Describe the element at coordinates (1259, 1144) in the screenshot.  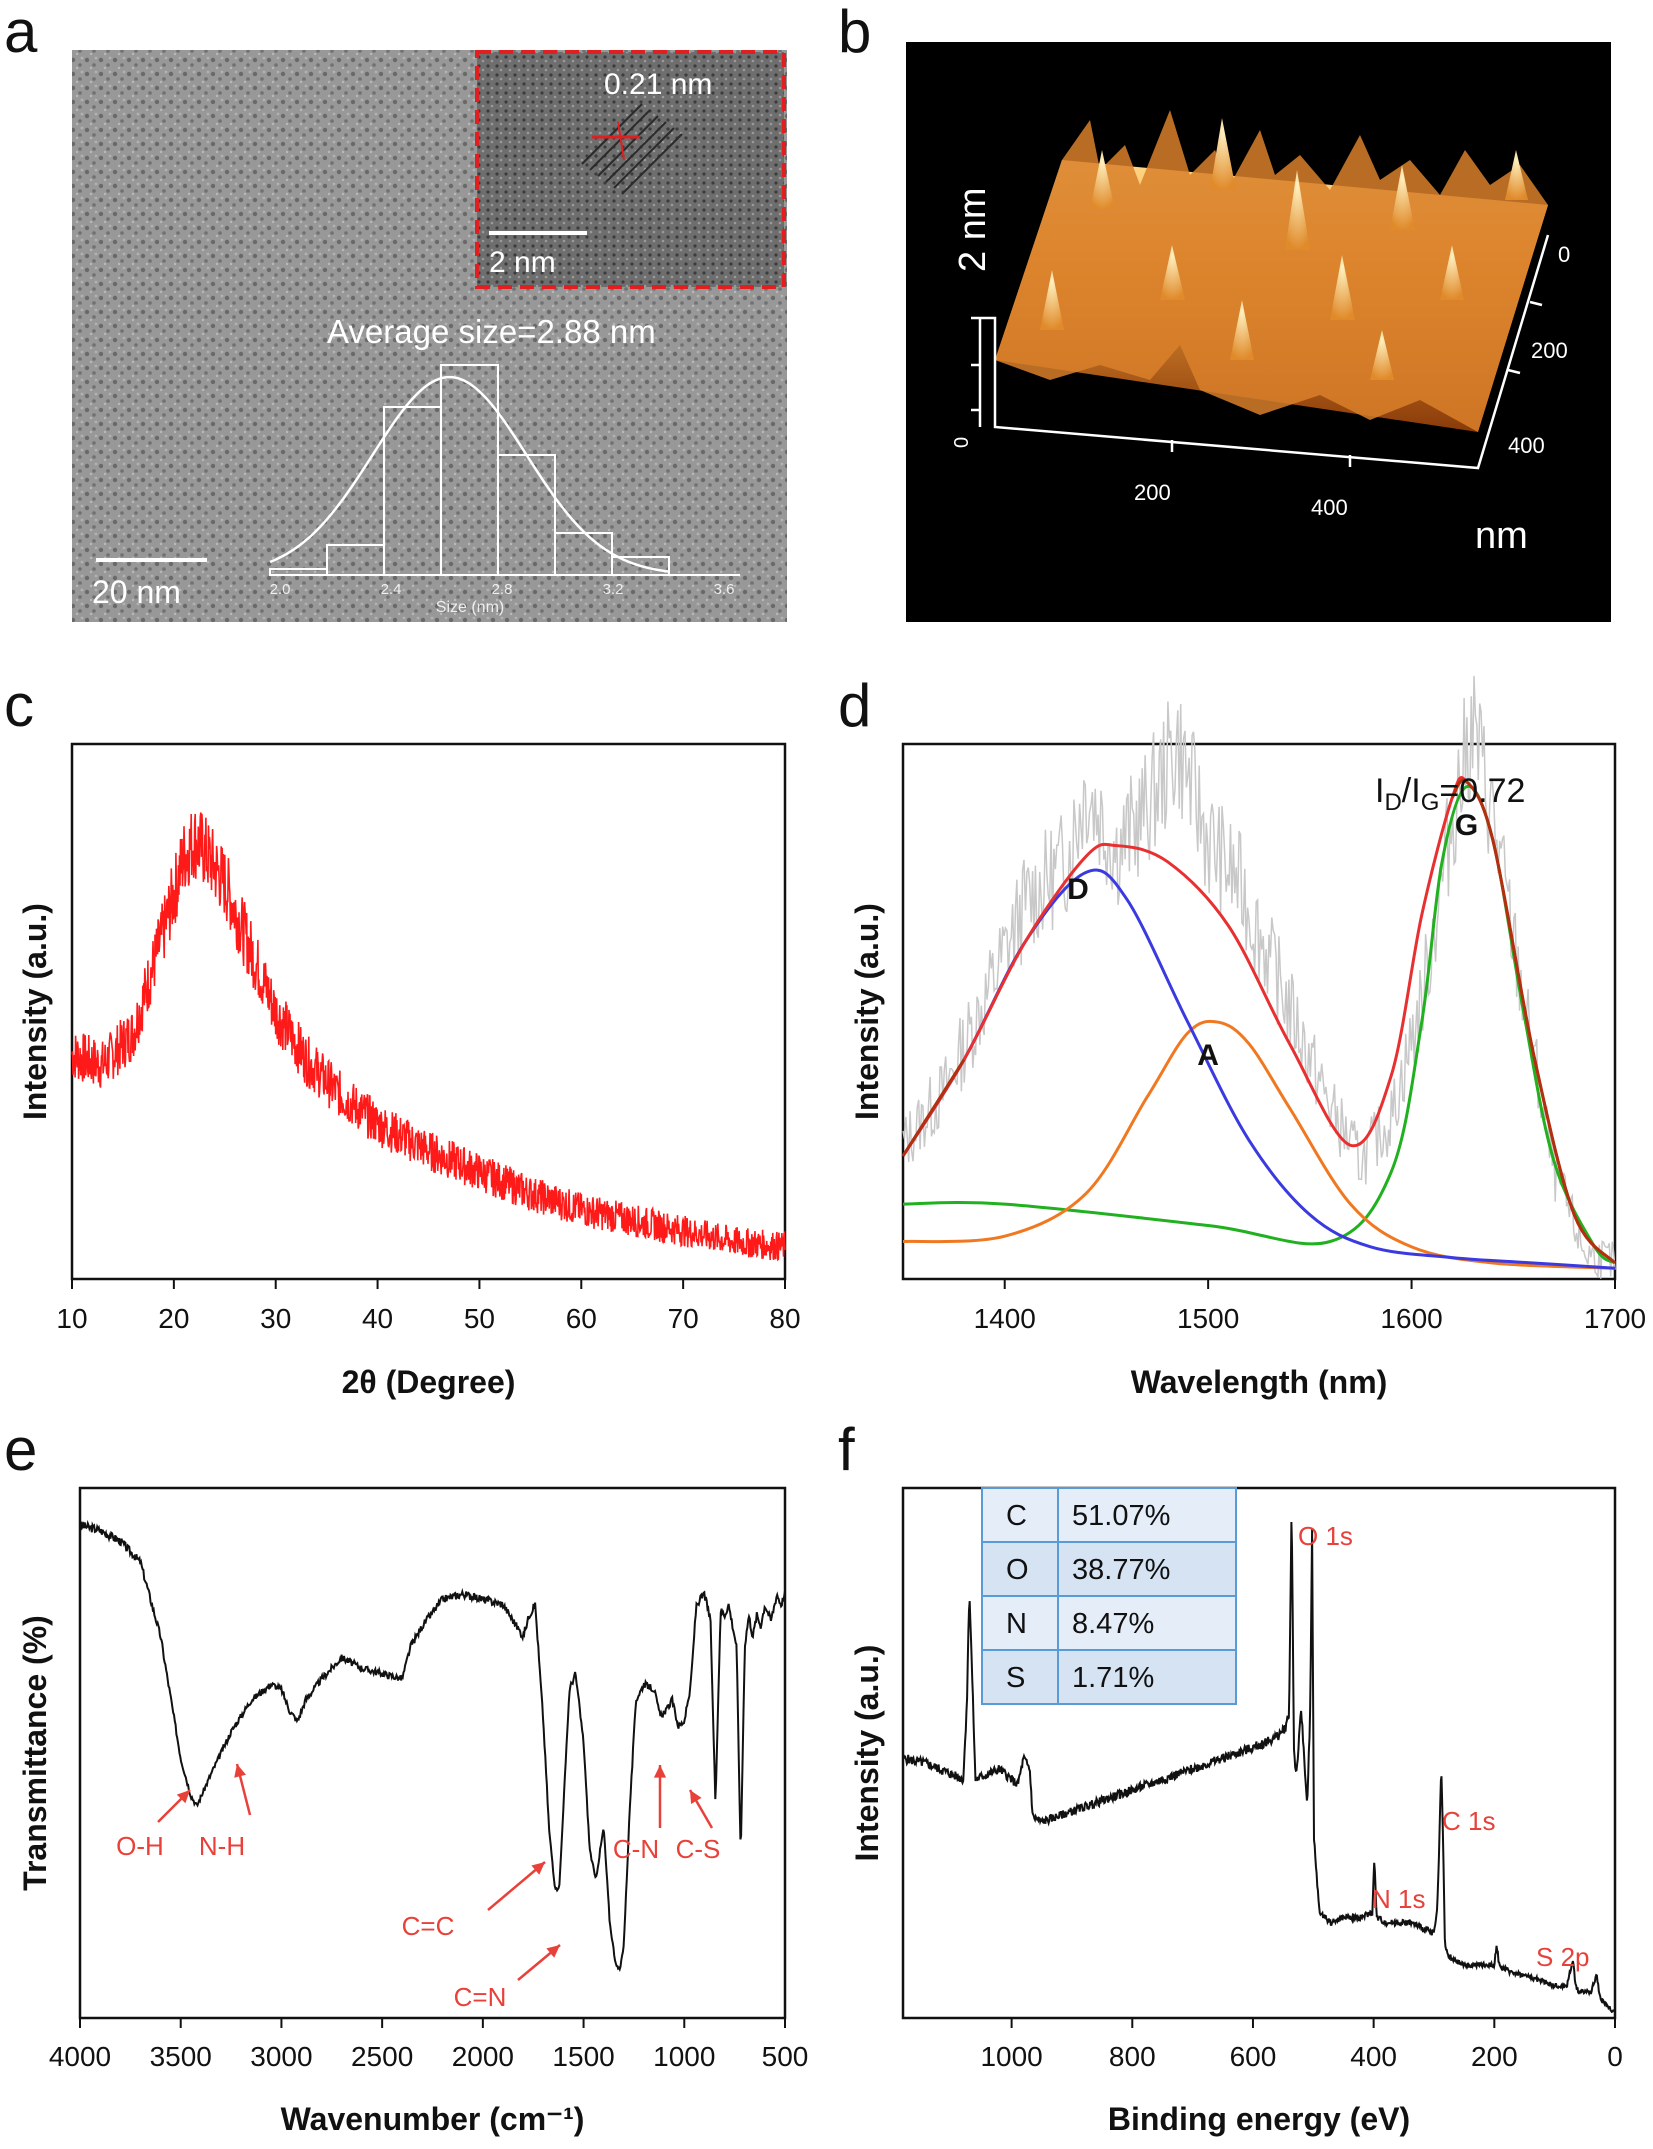
I see `raman-fit-a` at that location.